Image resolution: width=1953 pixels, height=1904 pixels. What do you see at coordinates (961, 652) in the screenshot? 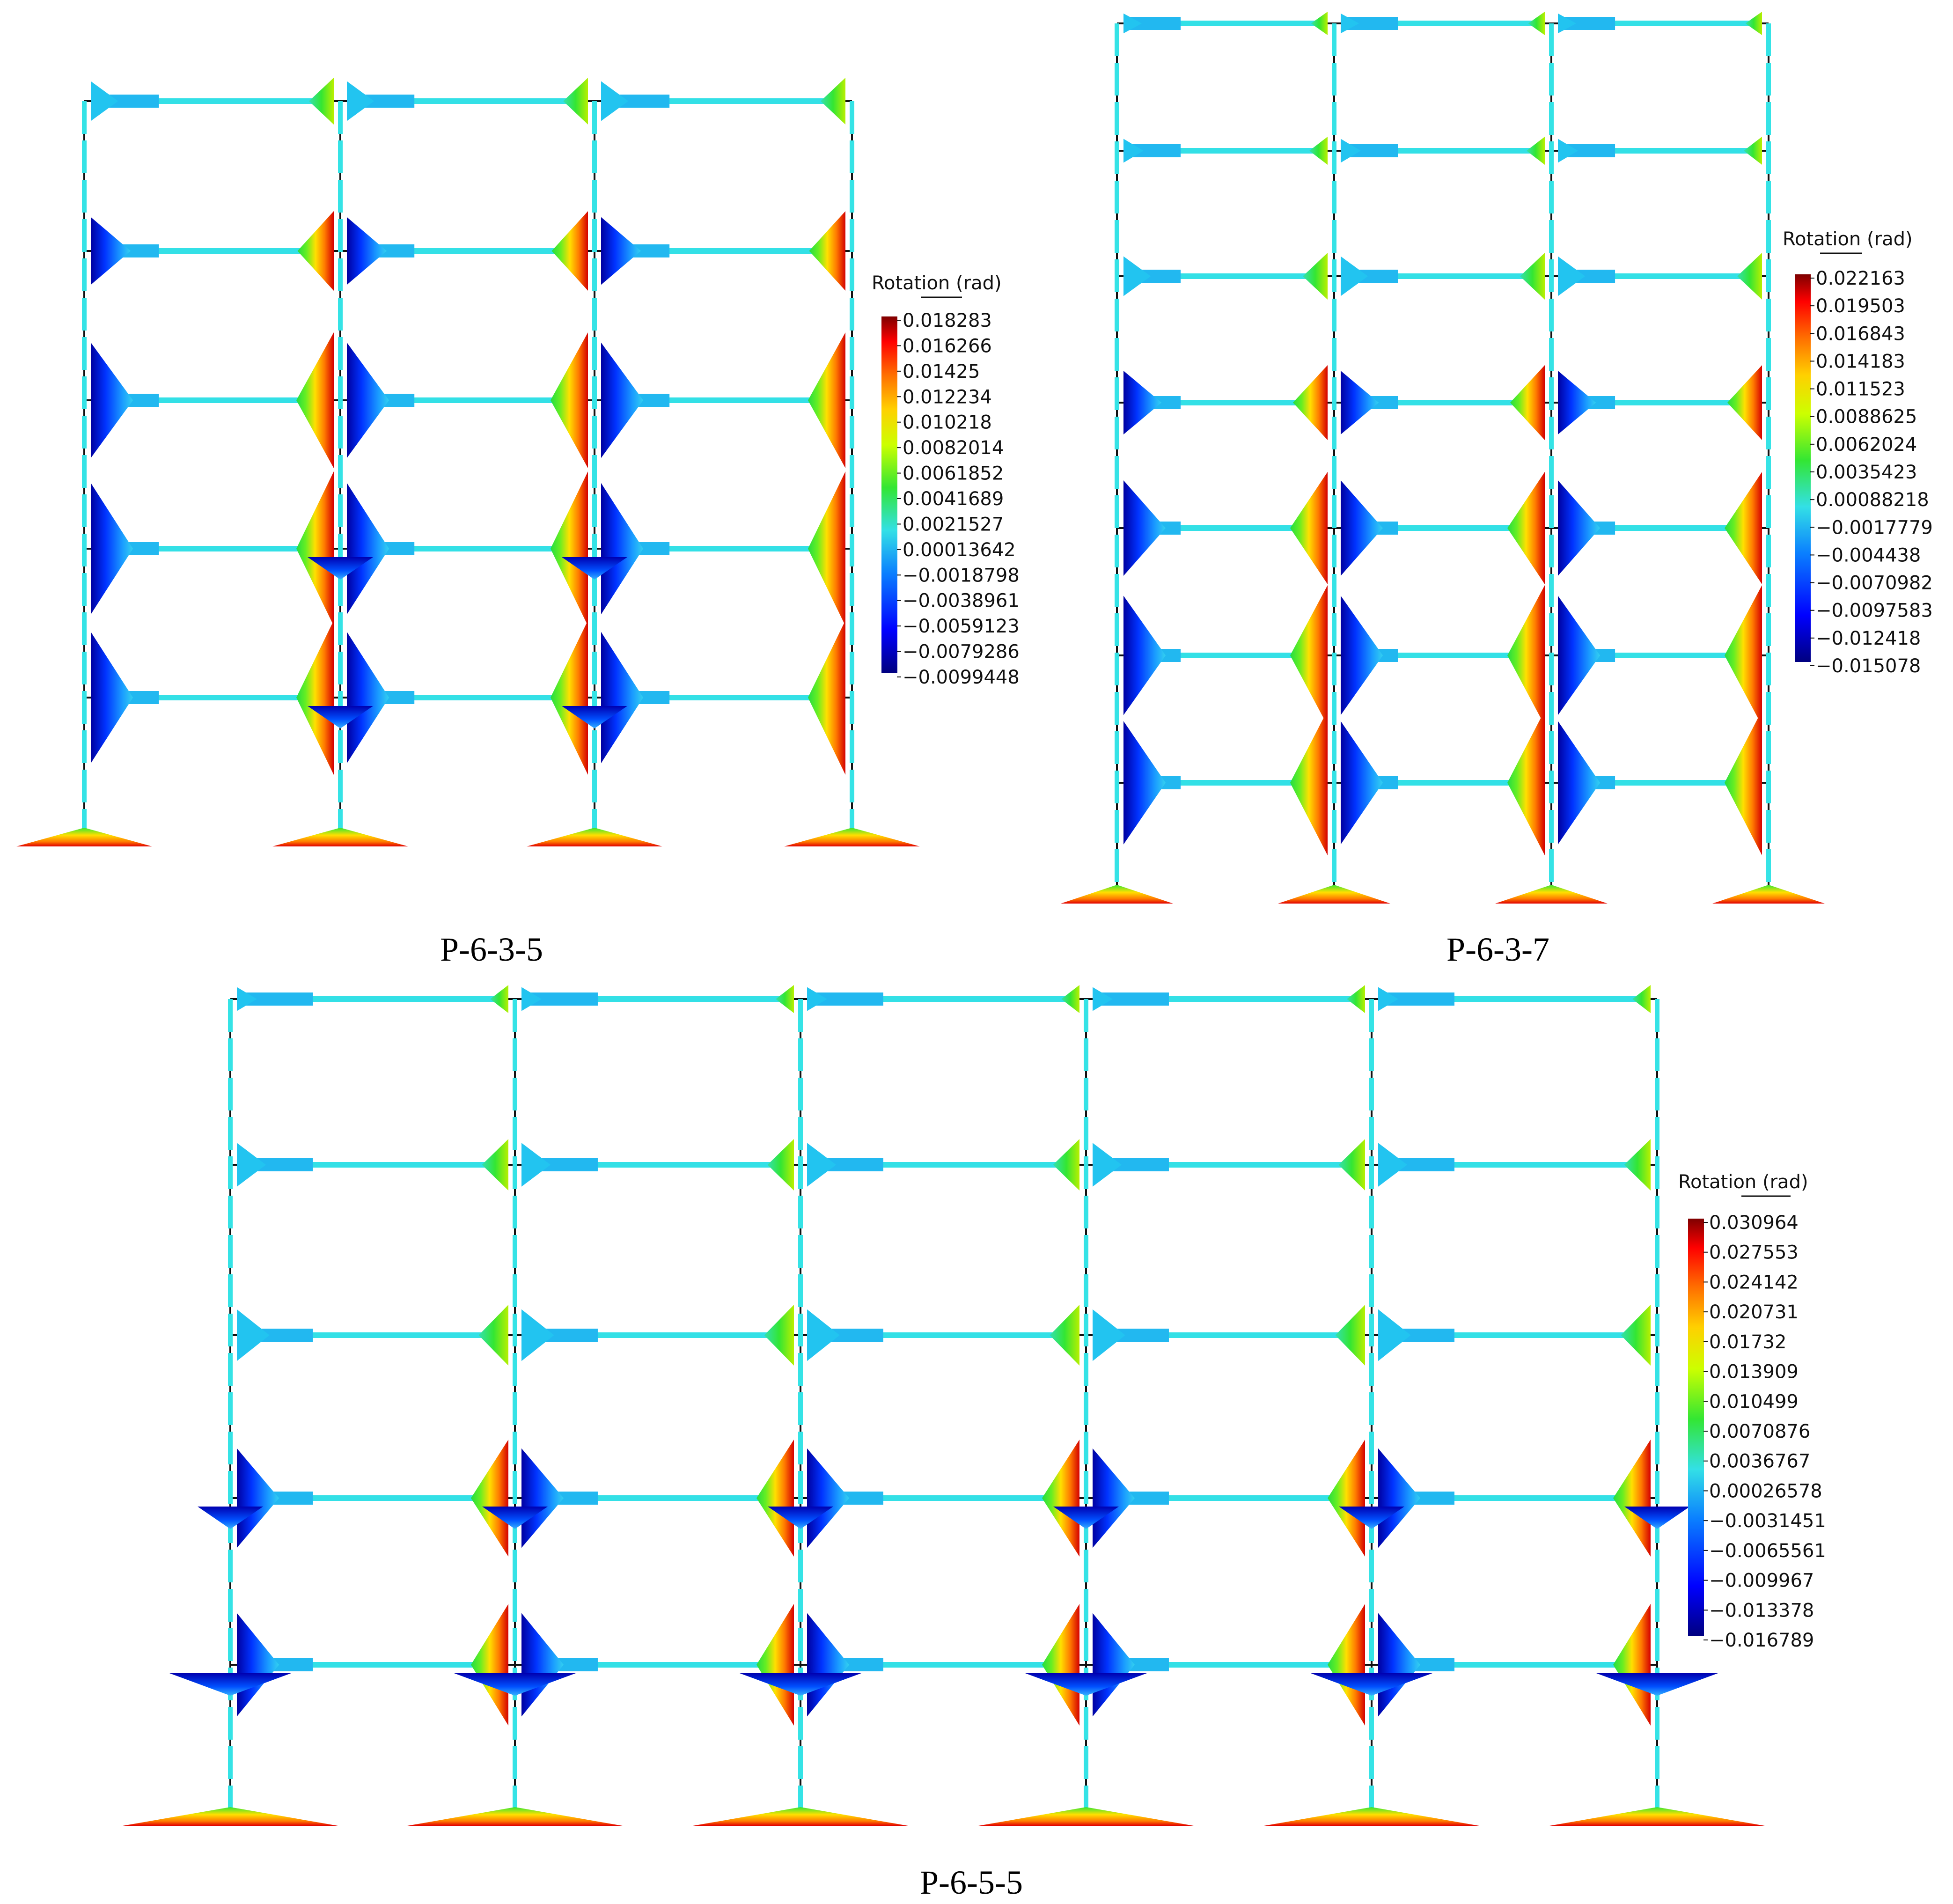
I see `legend-label: −0.0079286` at bounding box center [961, 652].